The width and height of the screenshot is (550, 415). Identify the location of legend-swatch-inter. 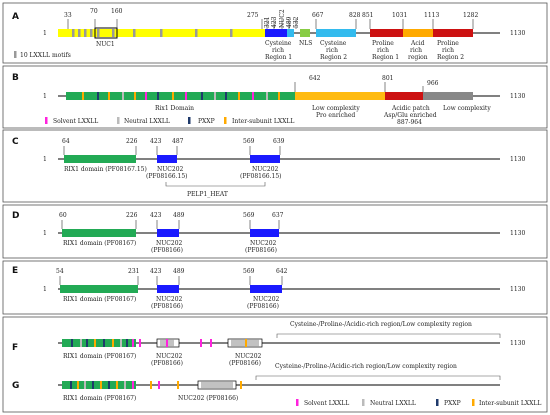
(473, 402).